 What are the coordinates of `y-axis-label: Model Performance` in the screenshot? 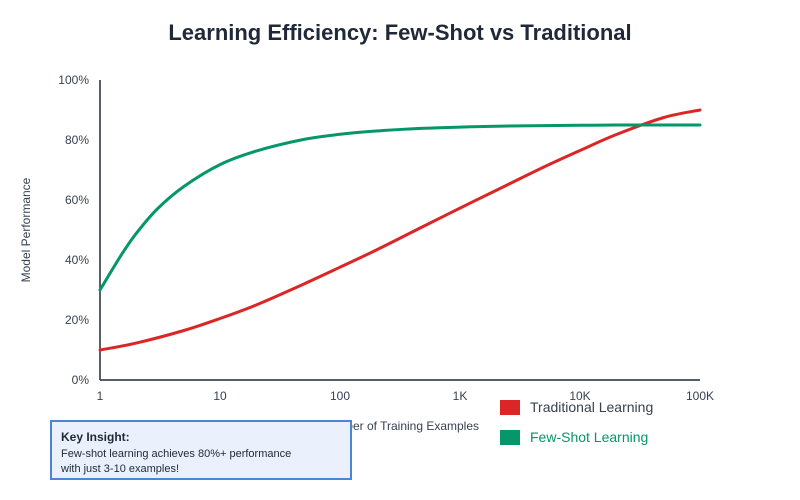 It's located at (26, 229).